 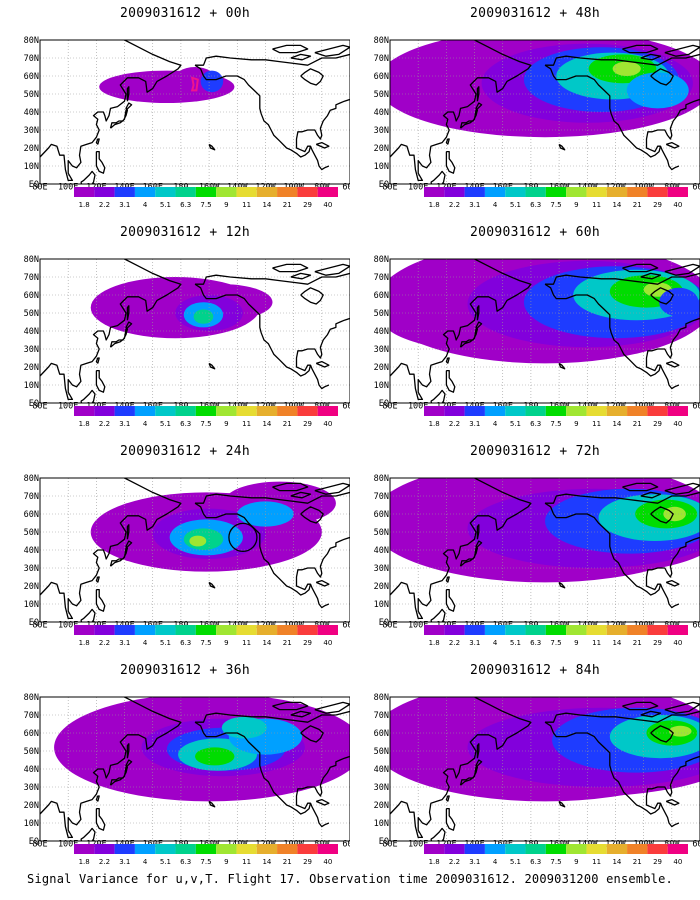 What do you see at coordinates (287, 424) in the screenshot?
I see `colorbar-label: 21` at bounding box center [287, 424].